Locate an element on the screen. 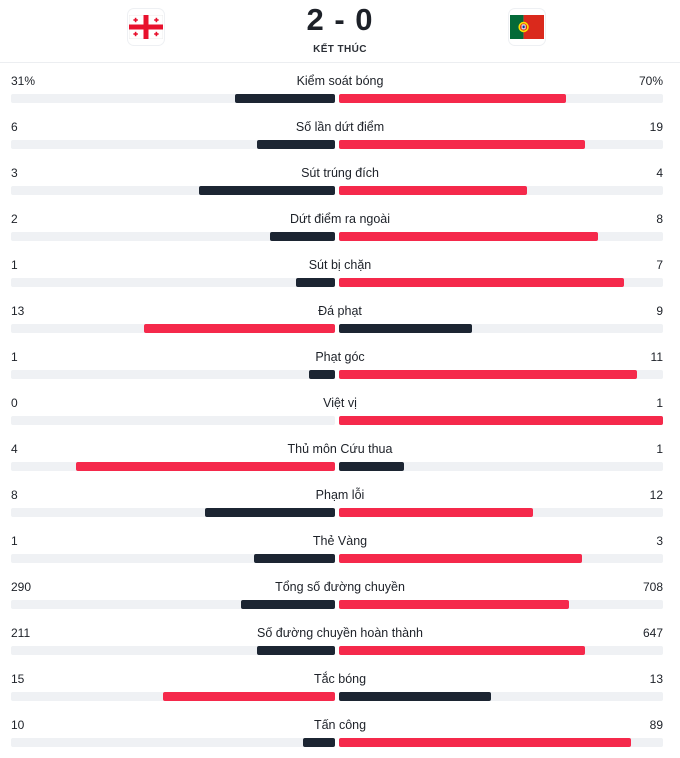  stat-label: Sút trúng đích is located at coordinates (340, 173).